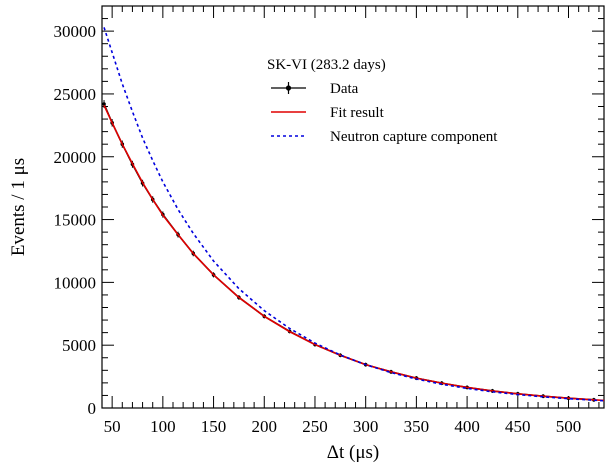 This screenshot has height=465, width=607. What do you see at coordinates (467, 426) in the screenshot?
I see `x-tick-label: 400` at bounding box center [467, 426].